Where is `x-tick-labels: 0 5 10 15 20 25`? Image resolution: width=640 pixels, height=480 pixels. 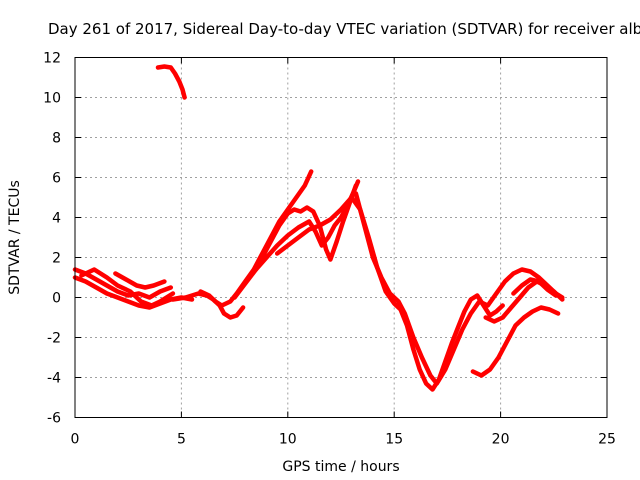
x-tick-labels: 0 5 10 15 20 25 is located at coordinates (343, 440).